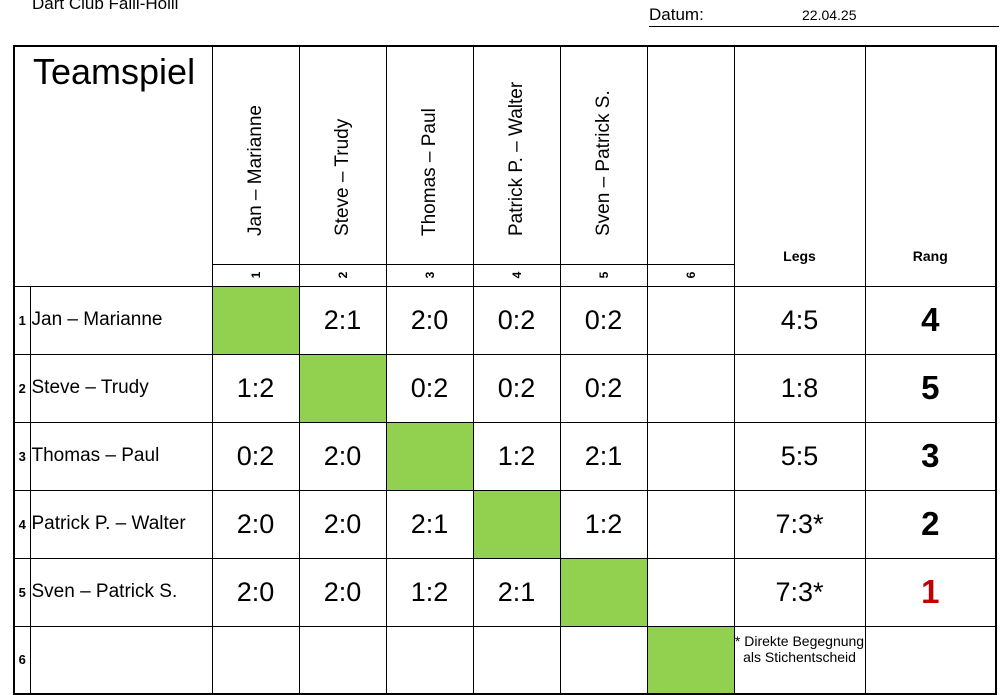  Describe the element at coordinates (429, 275) in the screenshot. I see `column-number: 3` at that location.